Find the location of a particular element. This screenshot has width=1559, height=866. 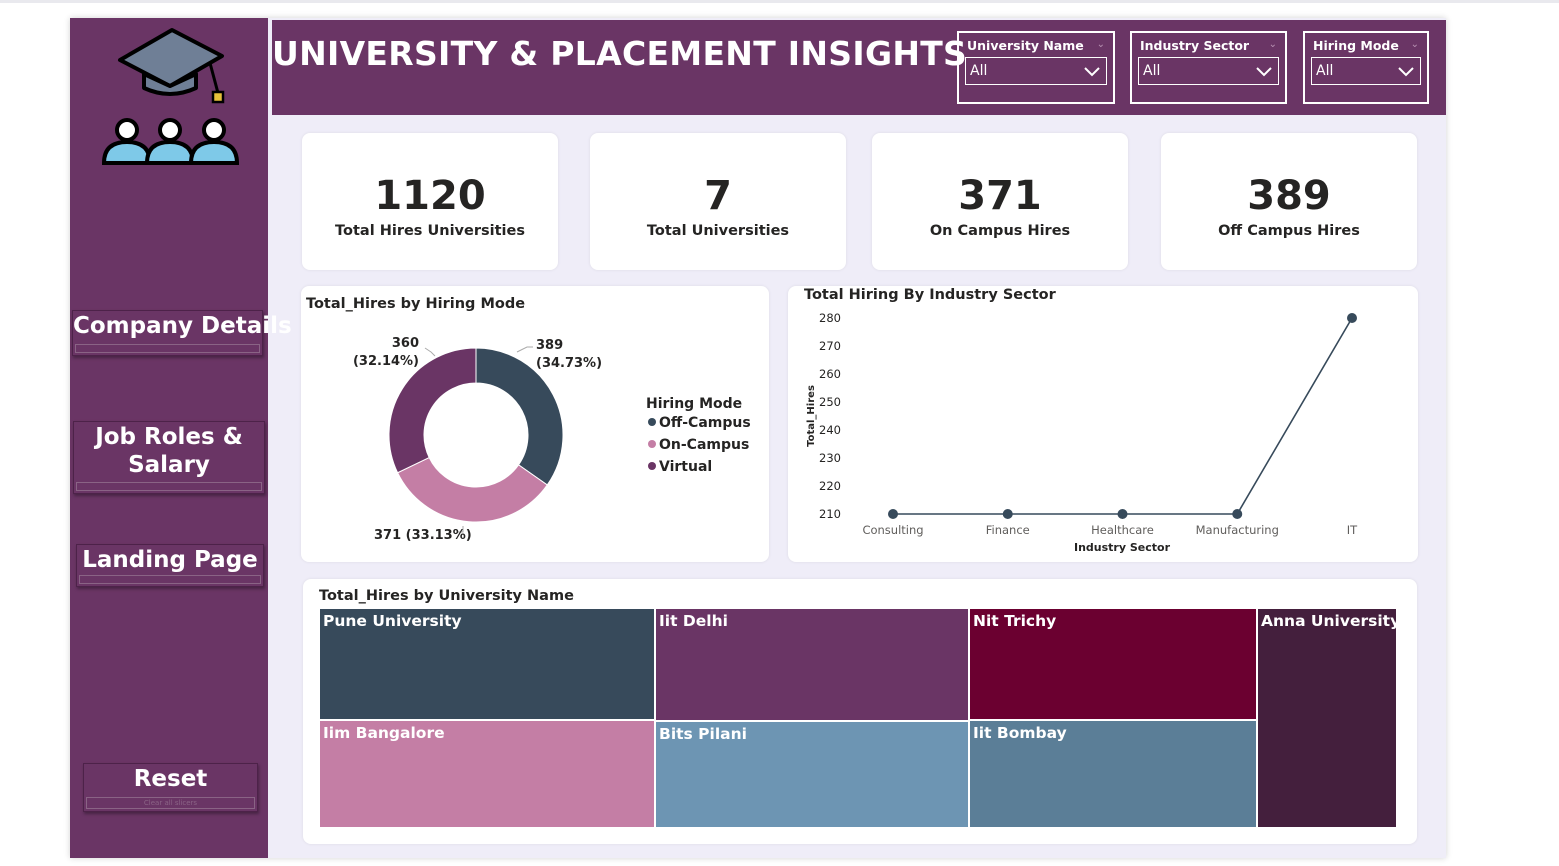

kpi-card-off-campus-hires: 389 Off Campus Hires is located at coordinates (1289, 201).